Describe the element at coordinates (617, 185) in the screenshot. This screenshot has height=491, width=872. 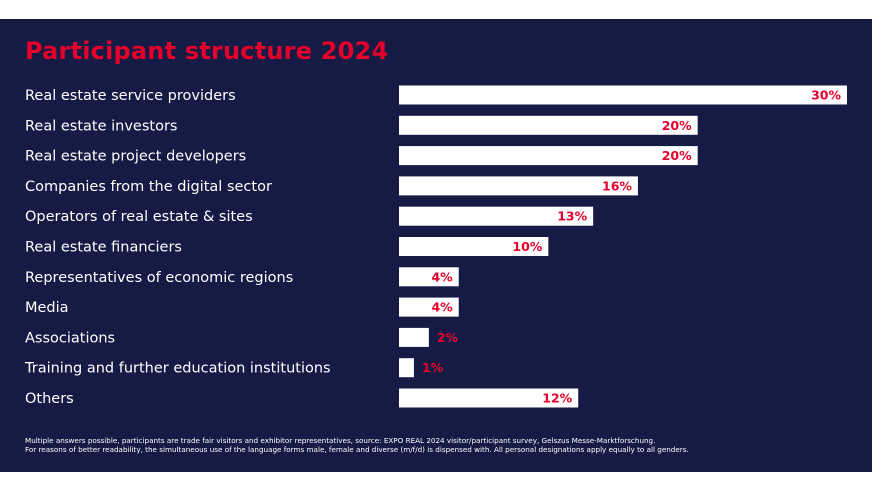
I see `value-label: 16%` at that location.